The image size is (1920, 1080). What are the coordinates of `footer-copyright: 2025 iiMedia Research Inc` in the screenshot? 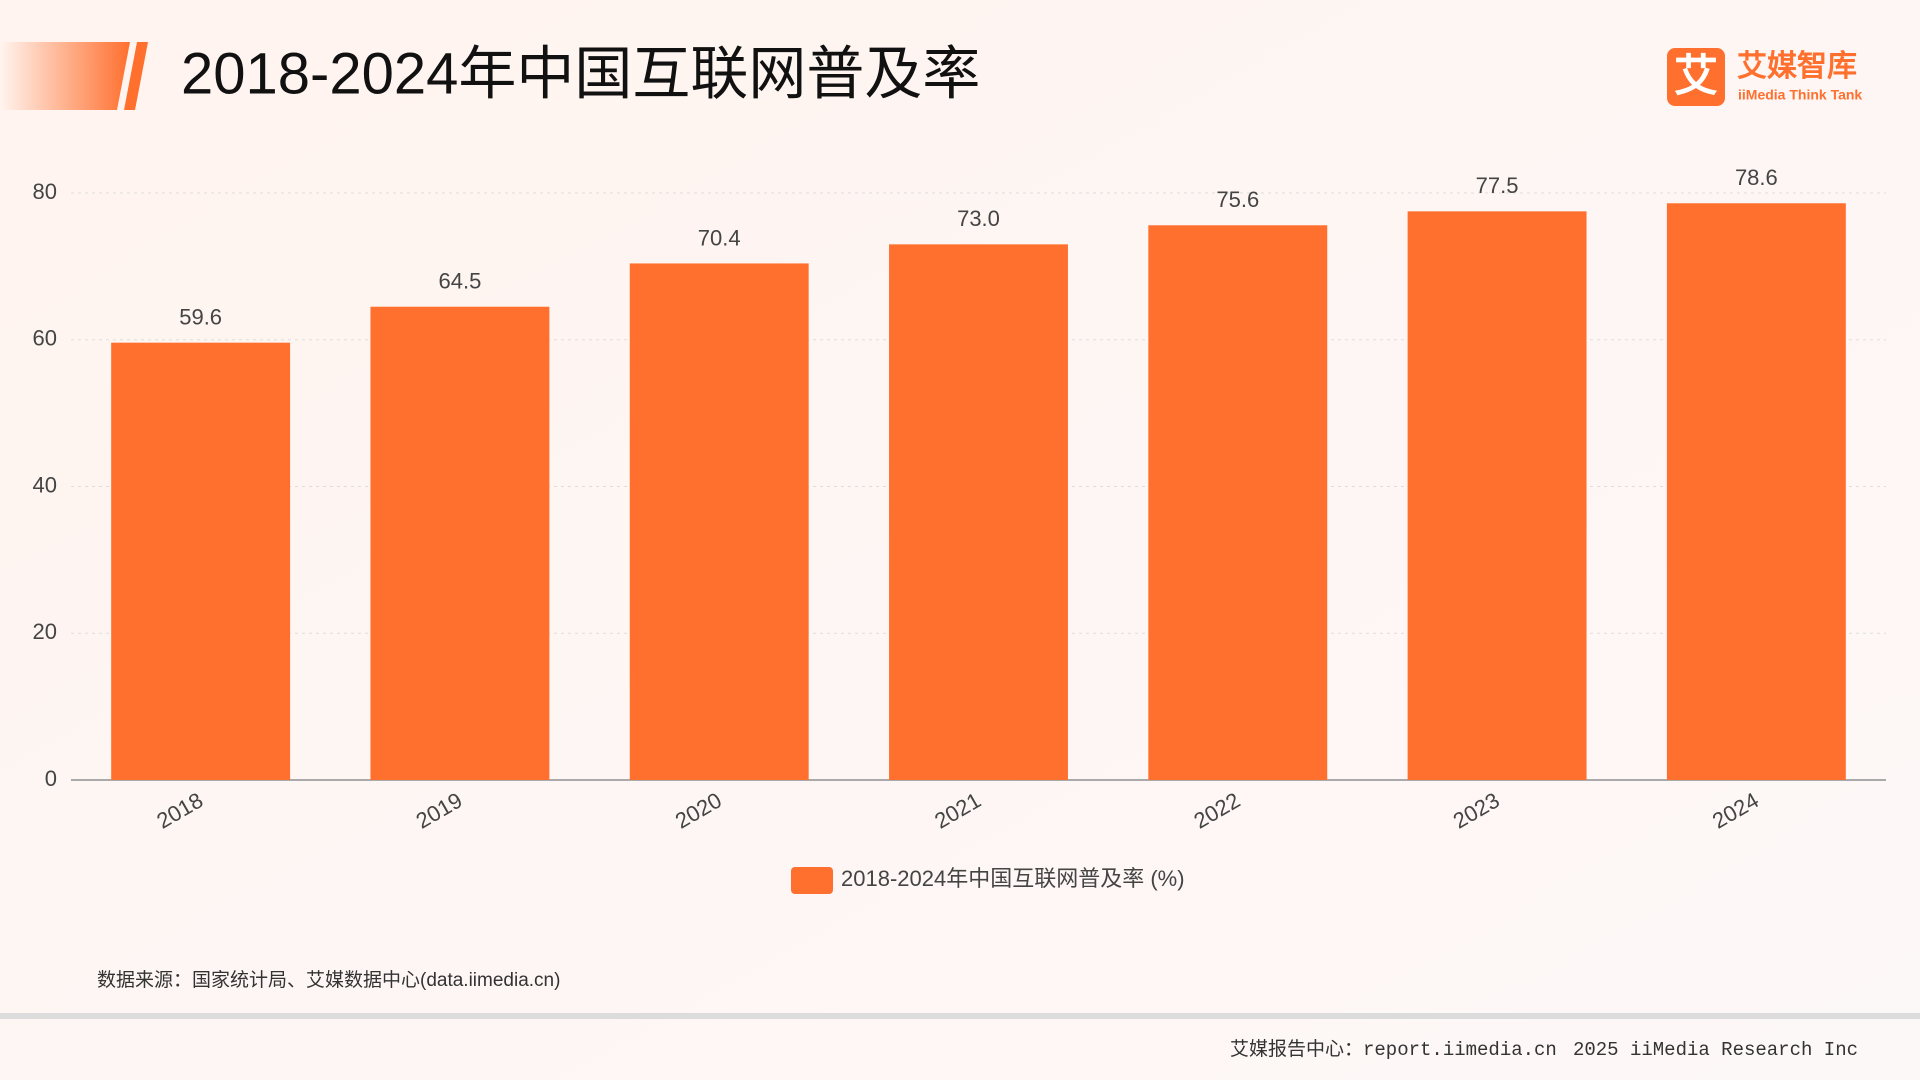 It's located at (1715, 1050).